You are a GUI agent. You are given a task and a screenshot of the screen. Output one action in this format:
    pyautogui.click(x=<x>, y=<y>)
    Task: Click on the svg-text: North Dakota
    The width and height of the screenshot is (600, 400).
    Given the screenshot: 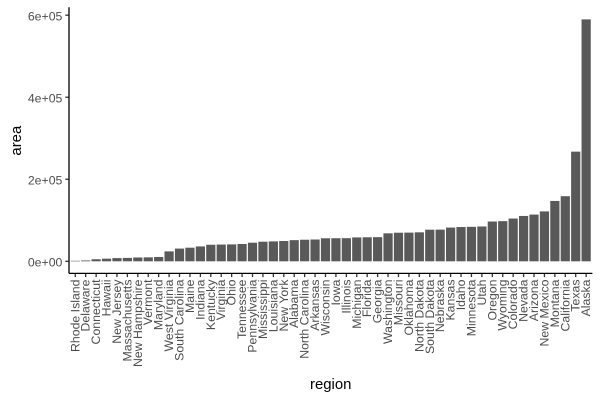 What is the action you would take?
    pyautogui.click(x=419, y=315)
    